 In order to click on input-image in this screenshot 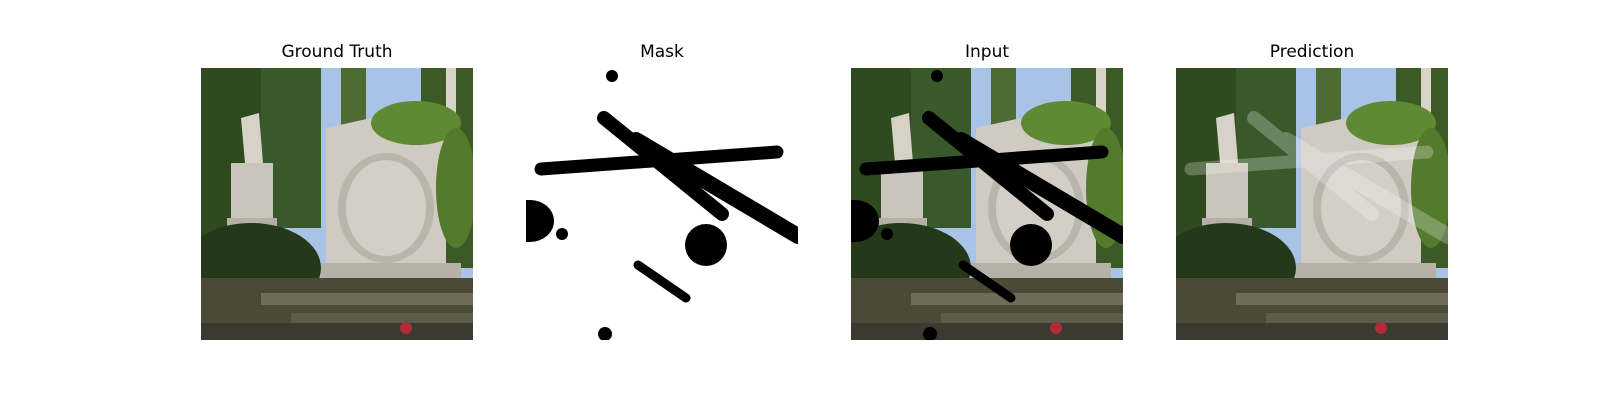, I will do `click(987, 204)`.